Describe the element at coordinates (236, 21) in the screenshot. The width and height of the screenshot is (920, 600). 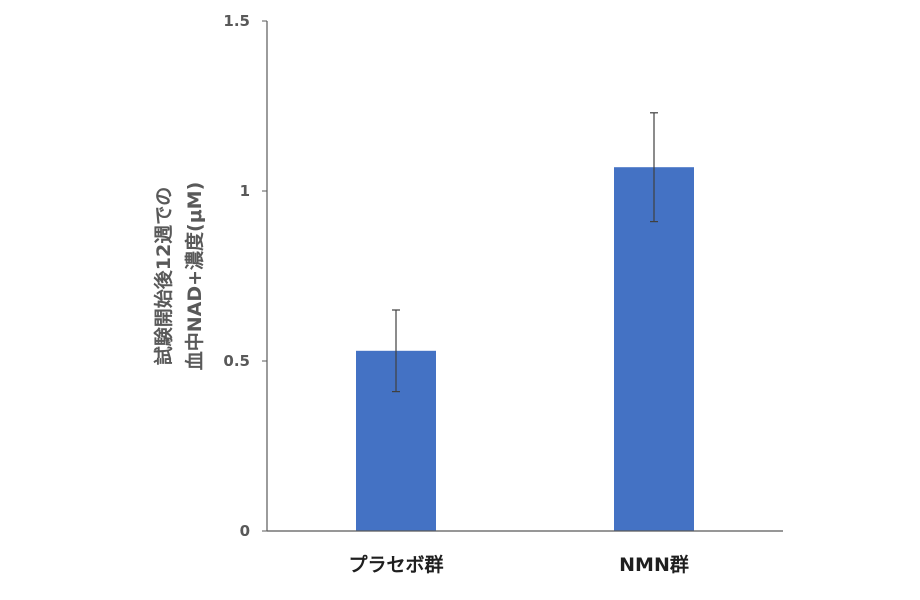
I see `y-tick-label: 1.5` at that location.